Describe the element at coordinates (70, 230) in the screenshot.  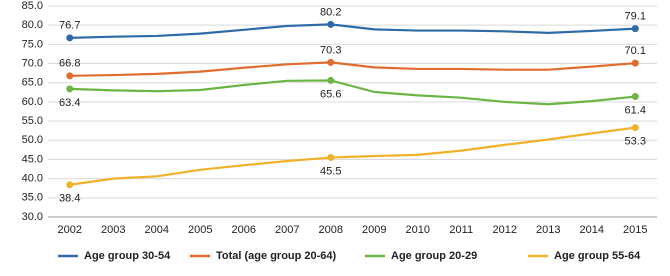
I see `x-tick-label: 2002` at that location.